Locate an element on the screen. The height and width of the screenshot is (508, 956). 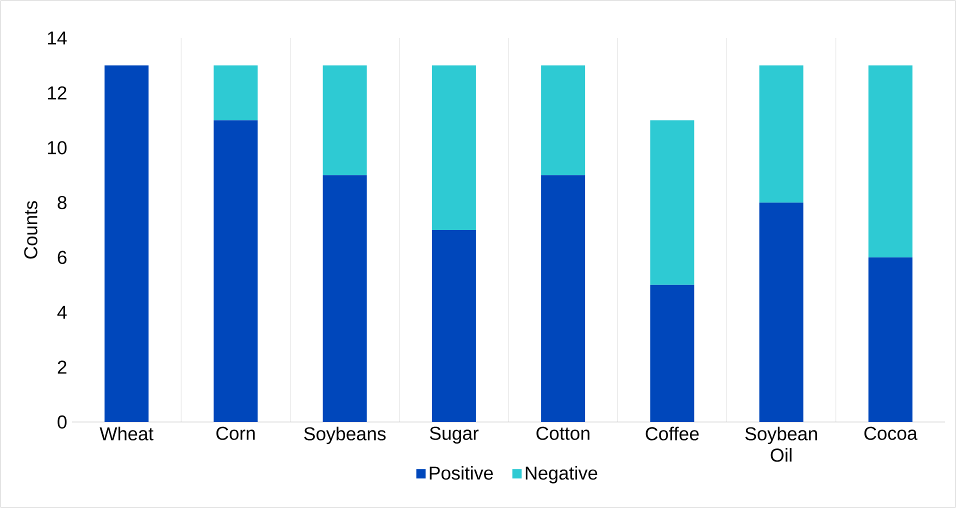
x-tick-label: Sugar is located at coordinates (454, 435).